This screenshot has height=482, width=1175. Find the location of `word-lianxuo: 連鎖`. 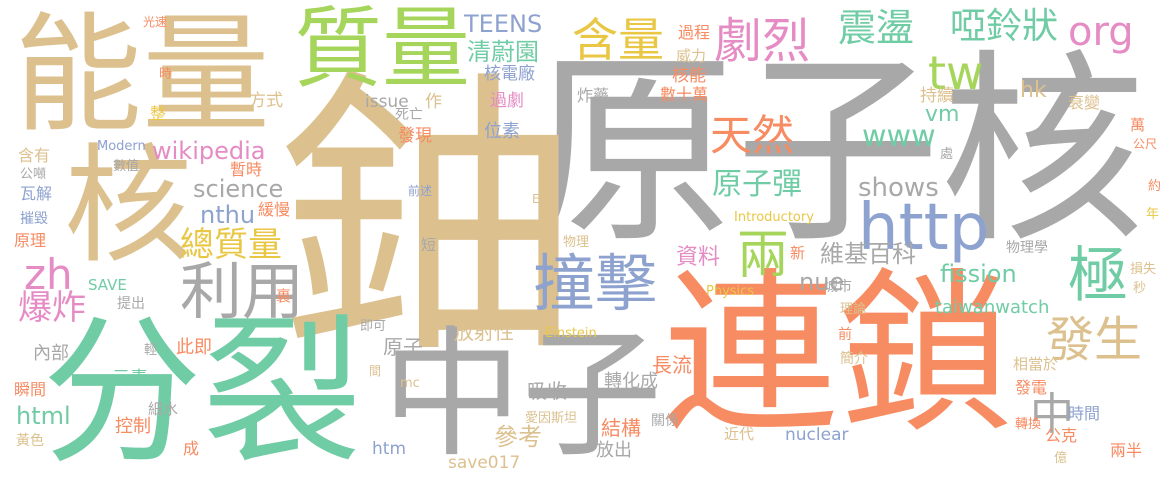

word-lianxuo: 連鎖 is located at coordinates (838, 355).